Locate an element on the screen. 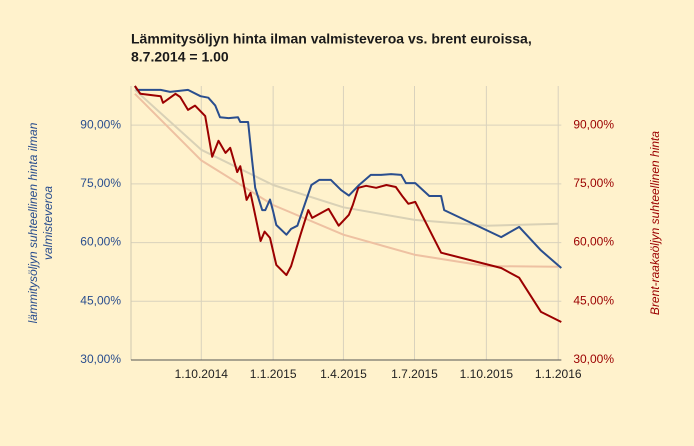  x-tick-label: 1.4.2015 is located at coordinates (343, 374).